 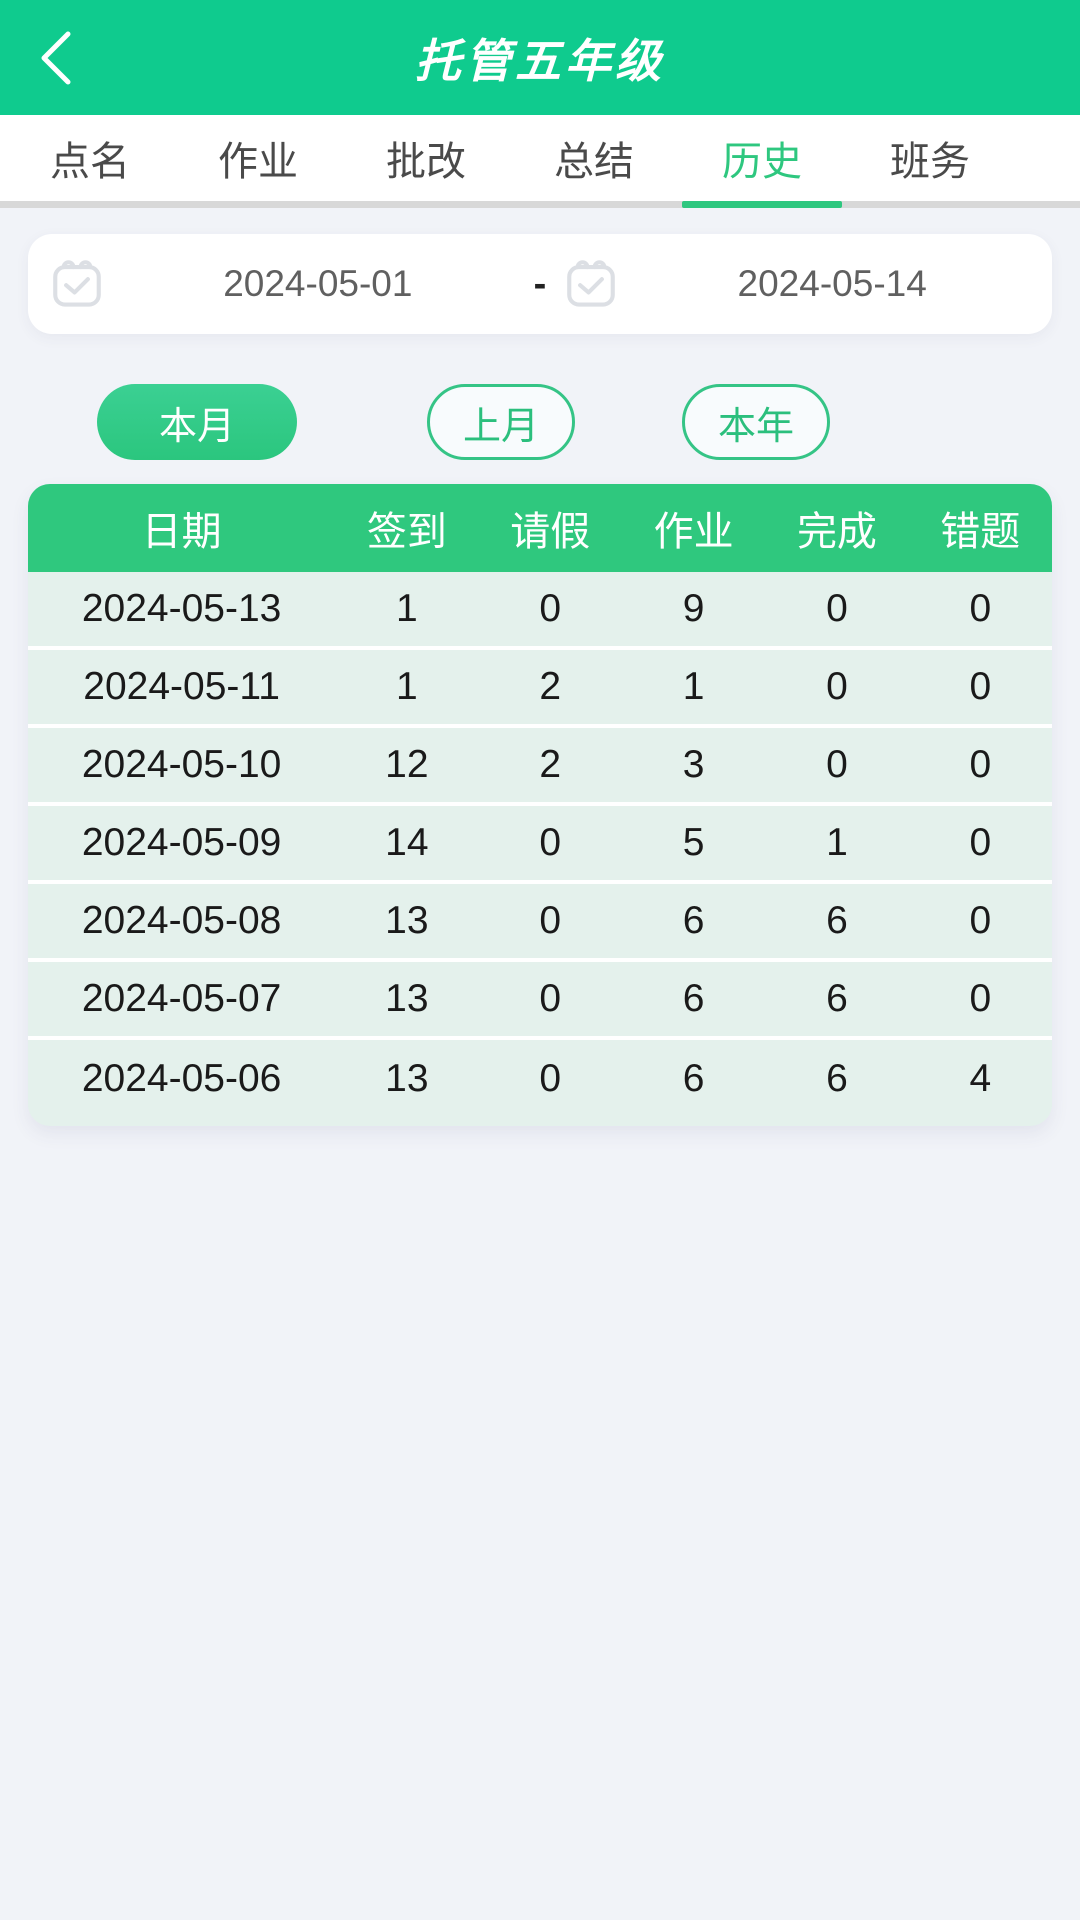 I want to click on cell-complete: 1, so click(x=837, y=842).